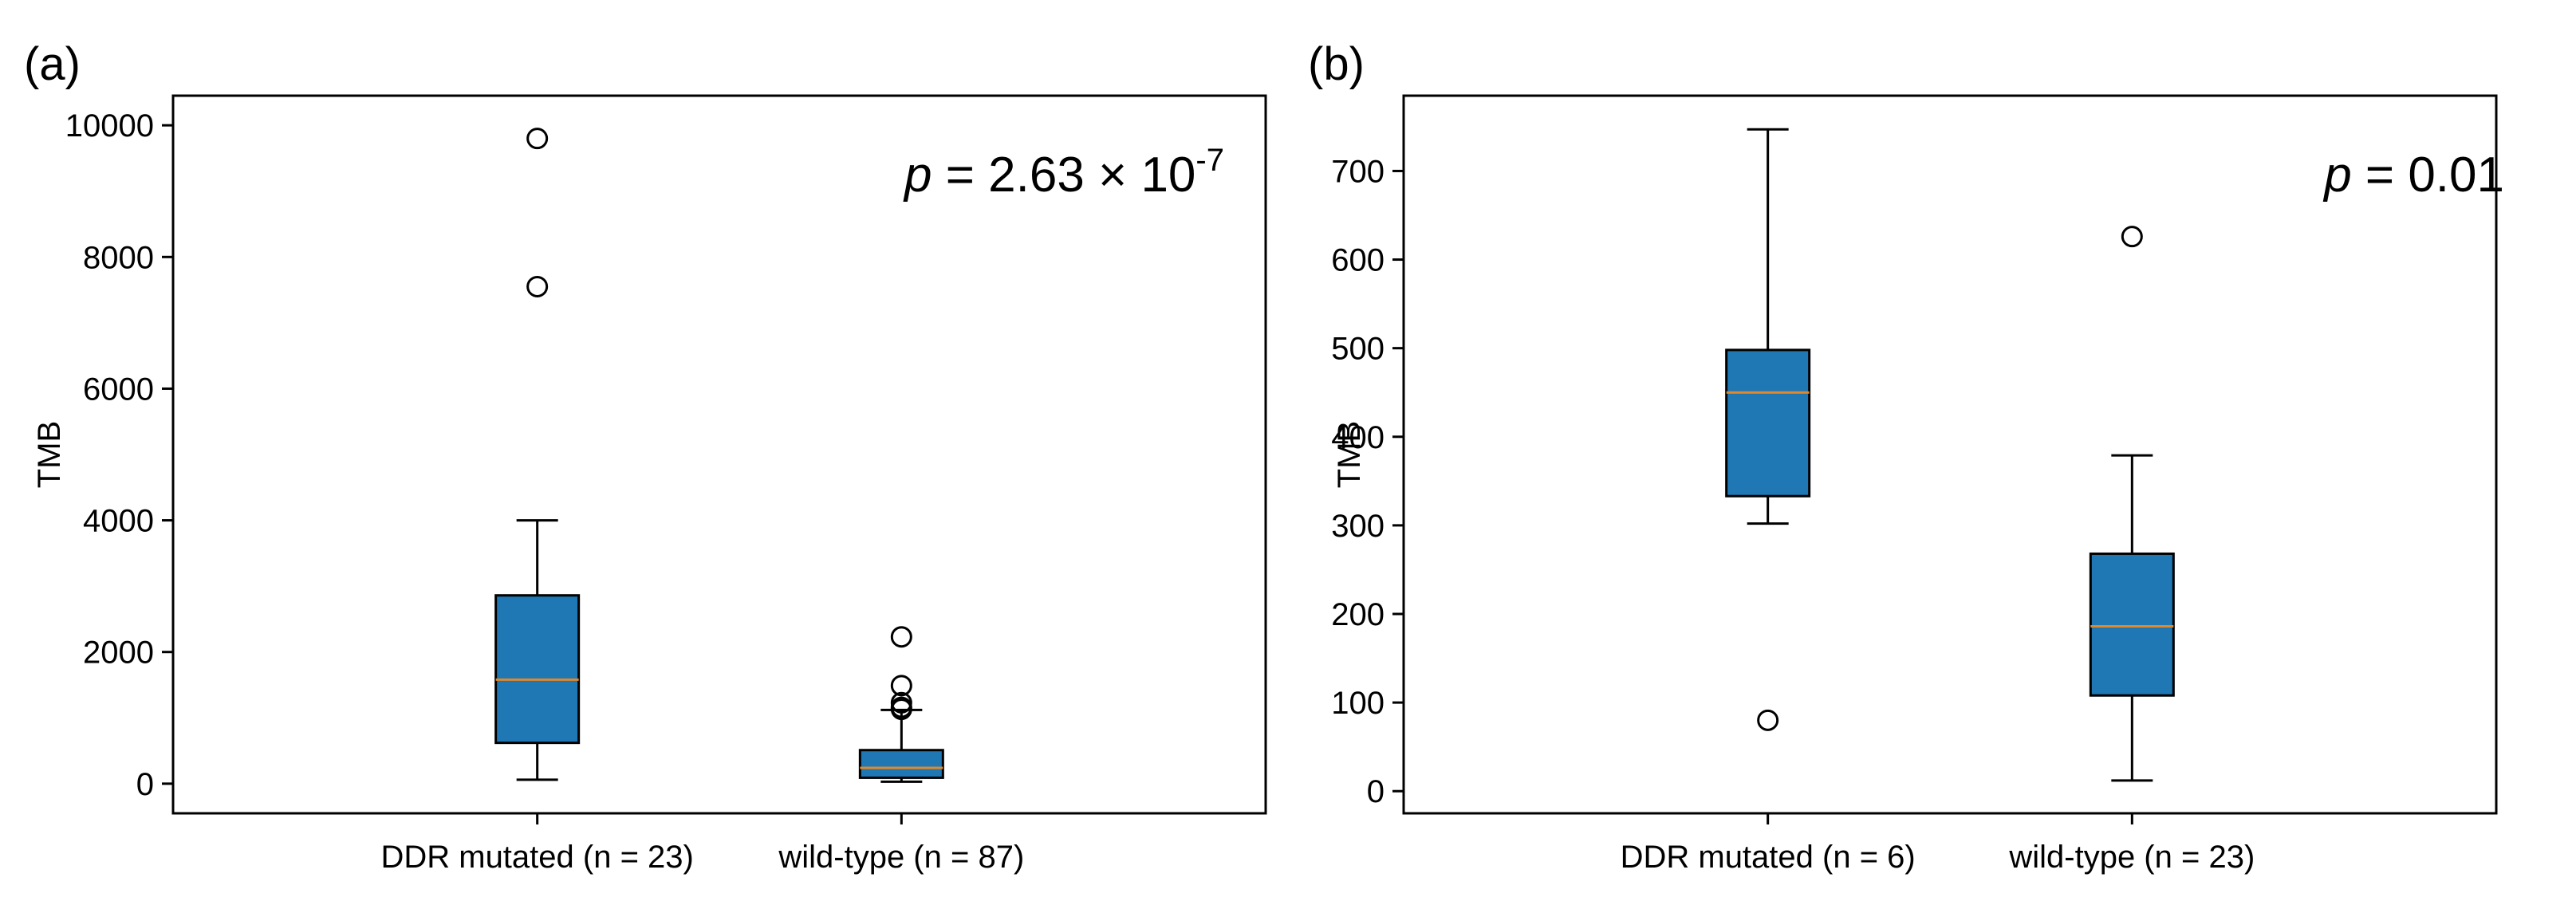 This screenshot has width=2576, height=905. Describe the element at coordinates (118, 653) in the screenshot. I see `y-tick-label: 2000` at that location.